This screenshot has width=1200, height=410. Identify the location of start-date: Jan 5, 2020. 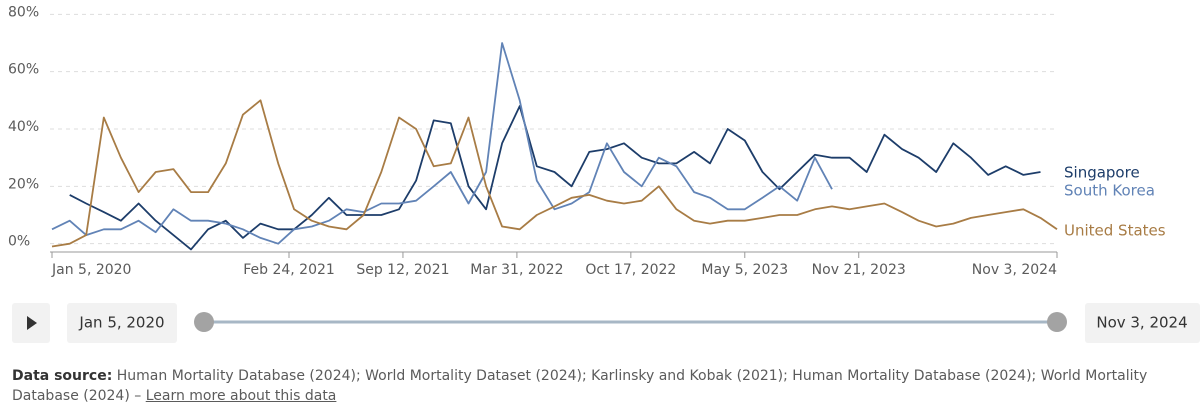
(121, 323).